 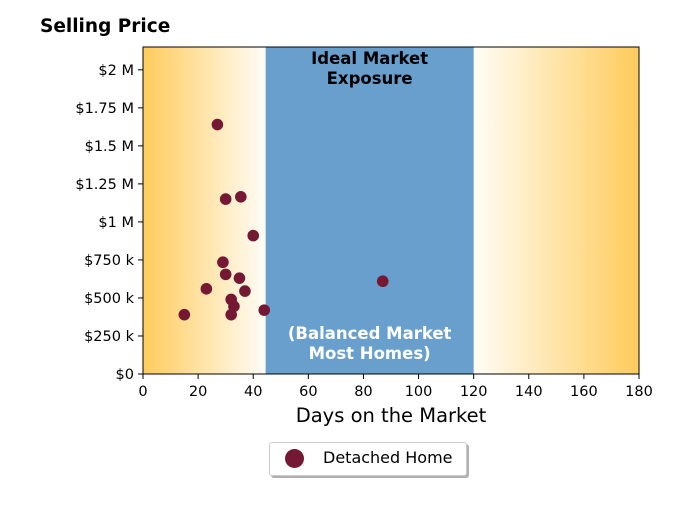 I want to click on y-tick-label: $750 k, so click(x=109, y=261).